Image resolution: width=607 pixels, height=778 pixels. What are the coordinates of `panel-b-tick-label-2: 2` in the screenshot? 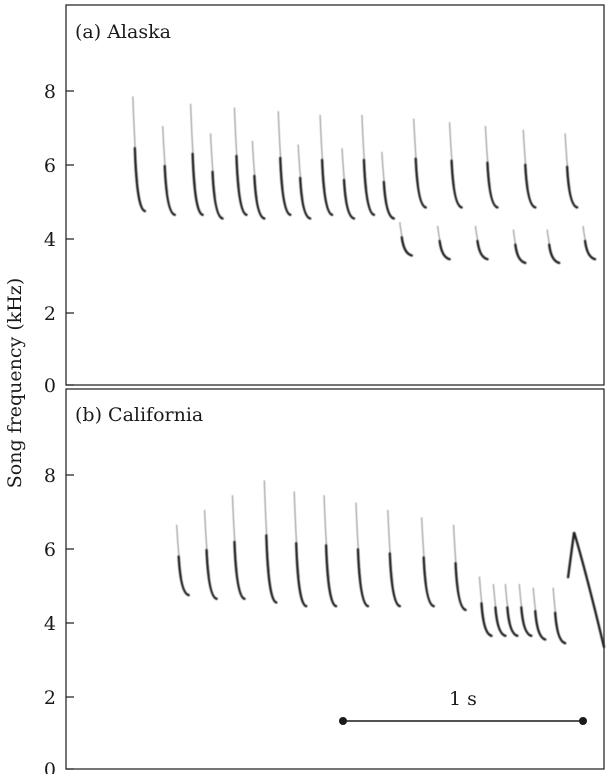 It's located at (50, 698).